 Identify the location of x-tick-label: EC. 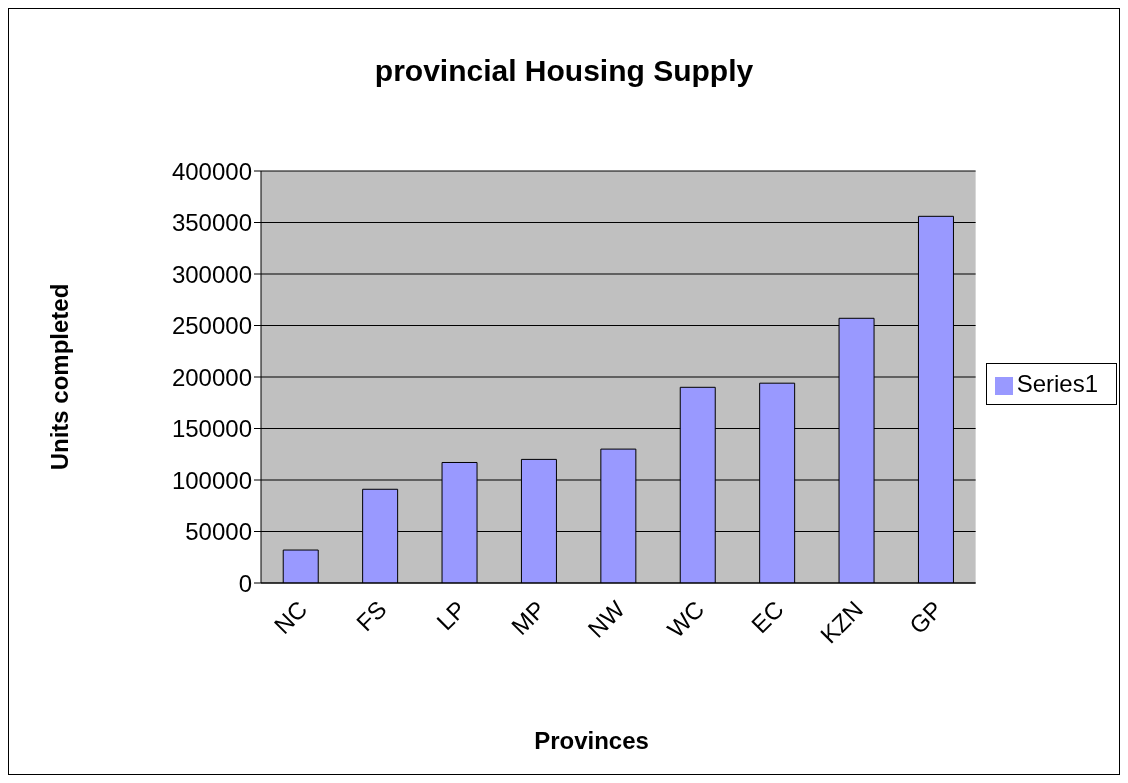
(767, 617).